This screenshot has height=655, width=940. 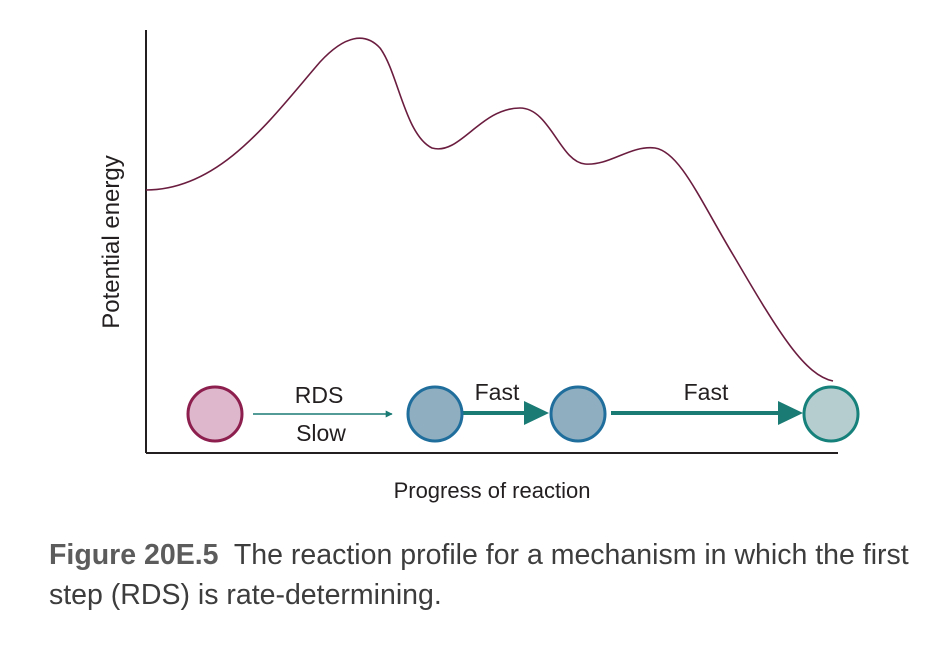 What do you see at coordinates (134, 555) in the screenshot?
I see `figure-label: Figure 20E.5` at bounding box center [134, 555].